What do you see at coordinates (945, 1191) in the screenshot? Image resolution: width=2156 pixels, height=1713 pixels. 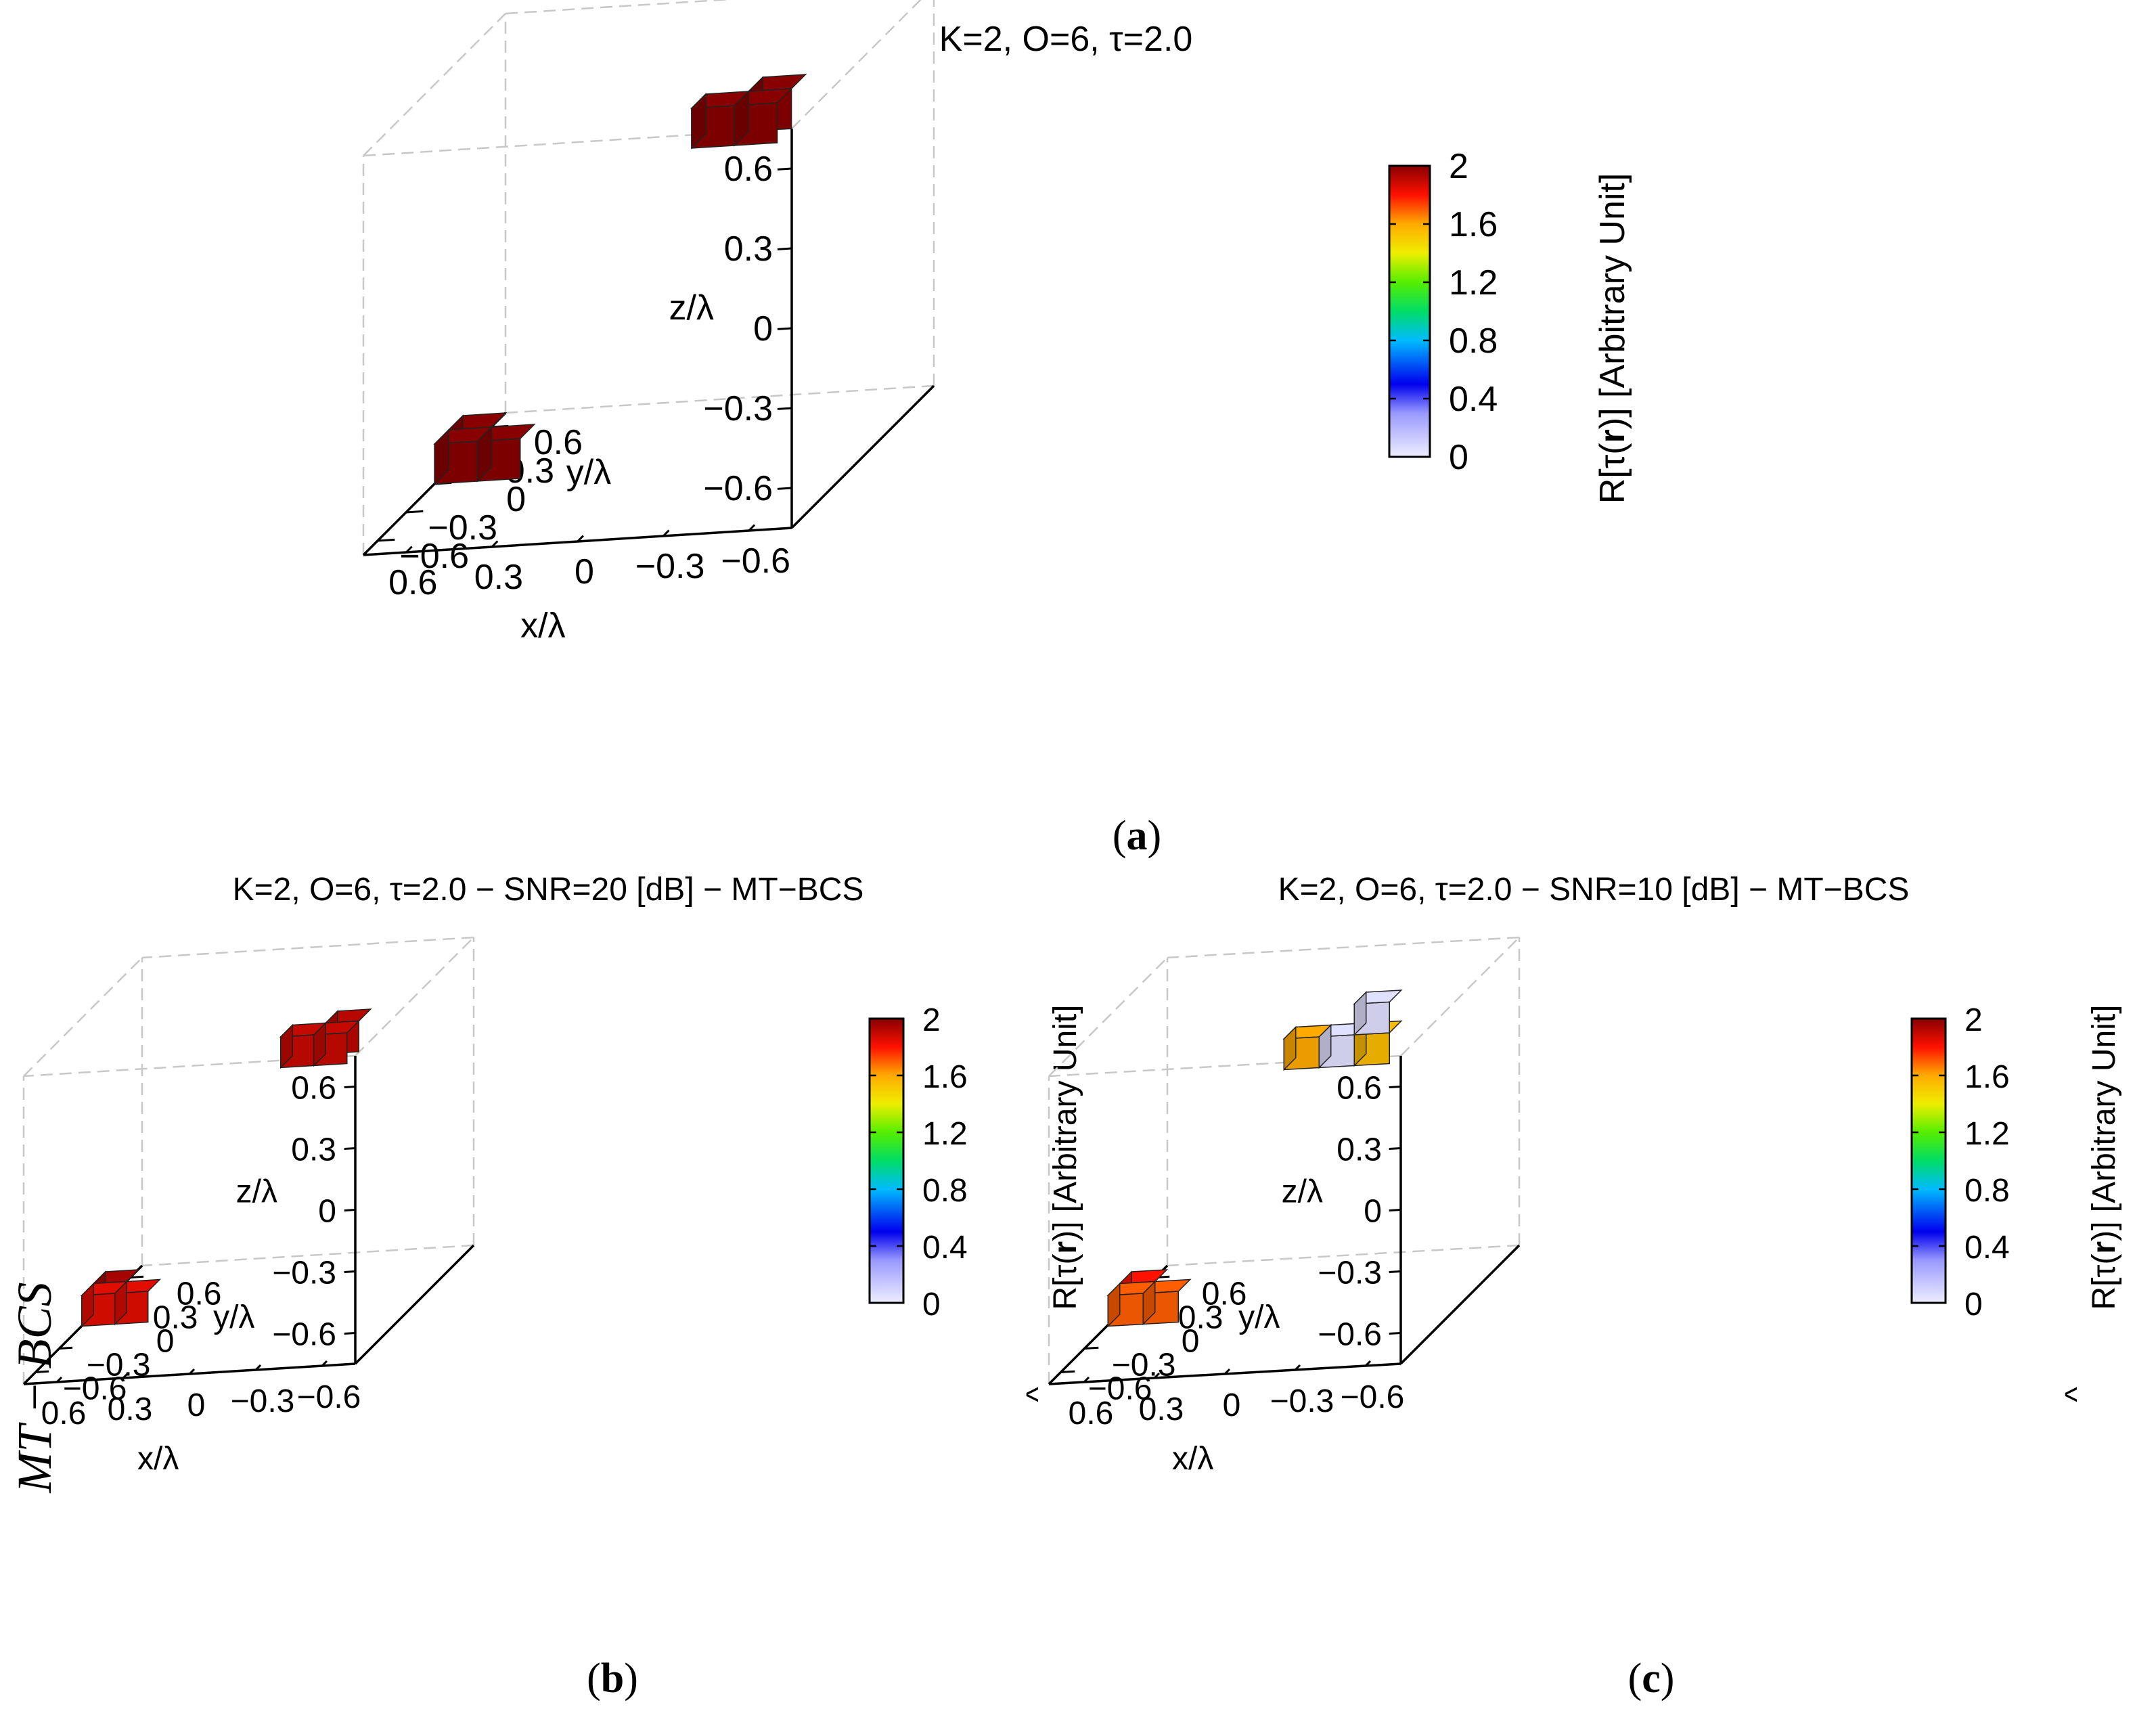 I see `colorbar-tick-label: 0.8` at bounding box center [945, 1191].